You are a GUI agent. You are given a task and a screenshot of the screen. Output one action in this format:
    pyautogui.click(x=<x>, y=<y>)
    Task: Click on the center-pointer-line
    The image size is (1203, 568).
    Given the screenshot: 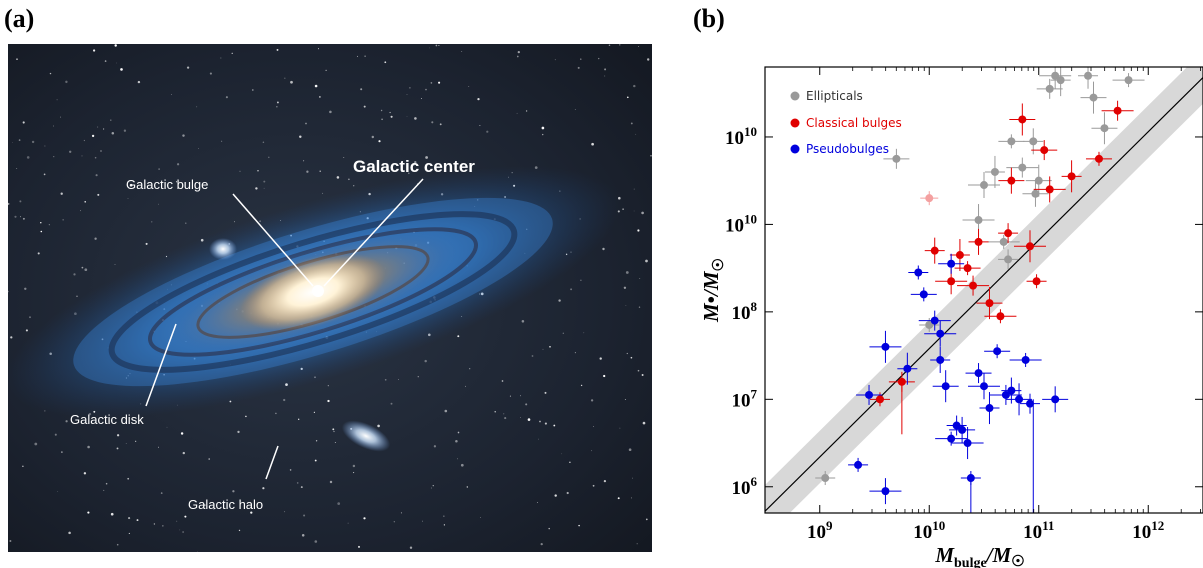 What is the action you would take?
    pyautogui.click(x=373, y=232)
    